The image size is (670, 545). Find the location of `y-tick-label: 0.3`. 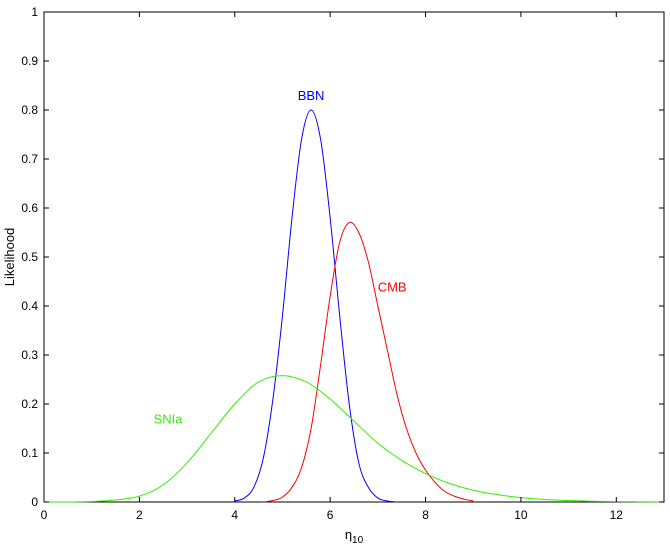

y-tick-label: 0.3 is located at coordinates (29, 355).